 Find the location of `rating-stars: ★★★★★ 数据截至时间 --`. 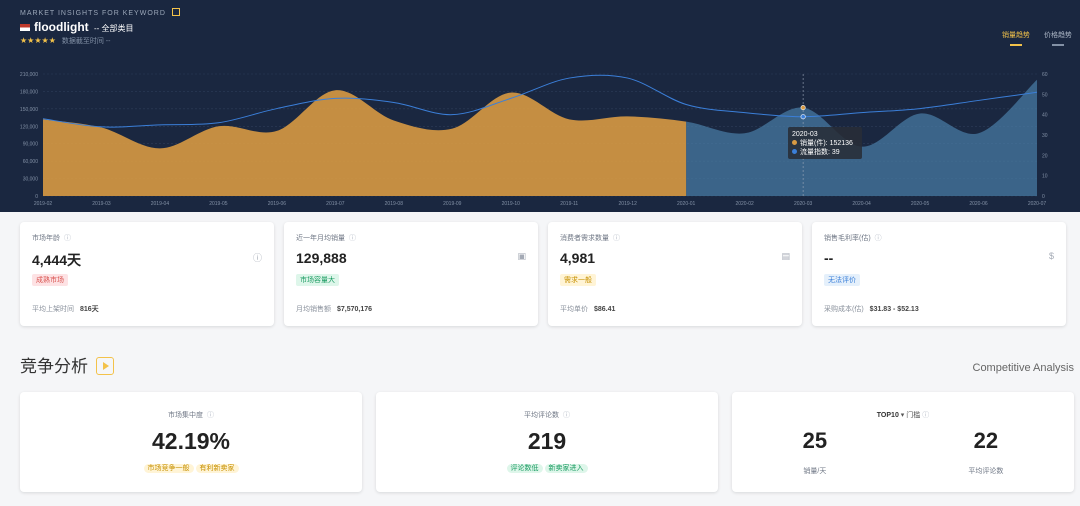

rating-stars: ★★★★★ 数据截至时间 -- is located at coordinates (65, 41).